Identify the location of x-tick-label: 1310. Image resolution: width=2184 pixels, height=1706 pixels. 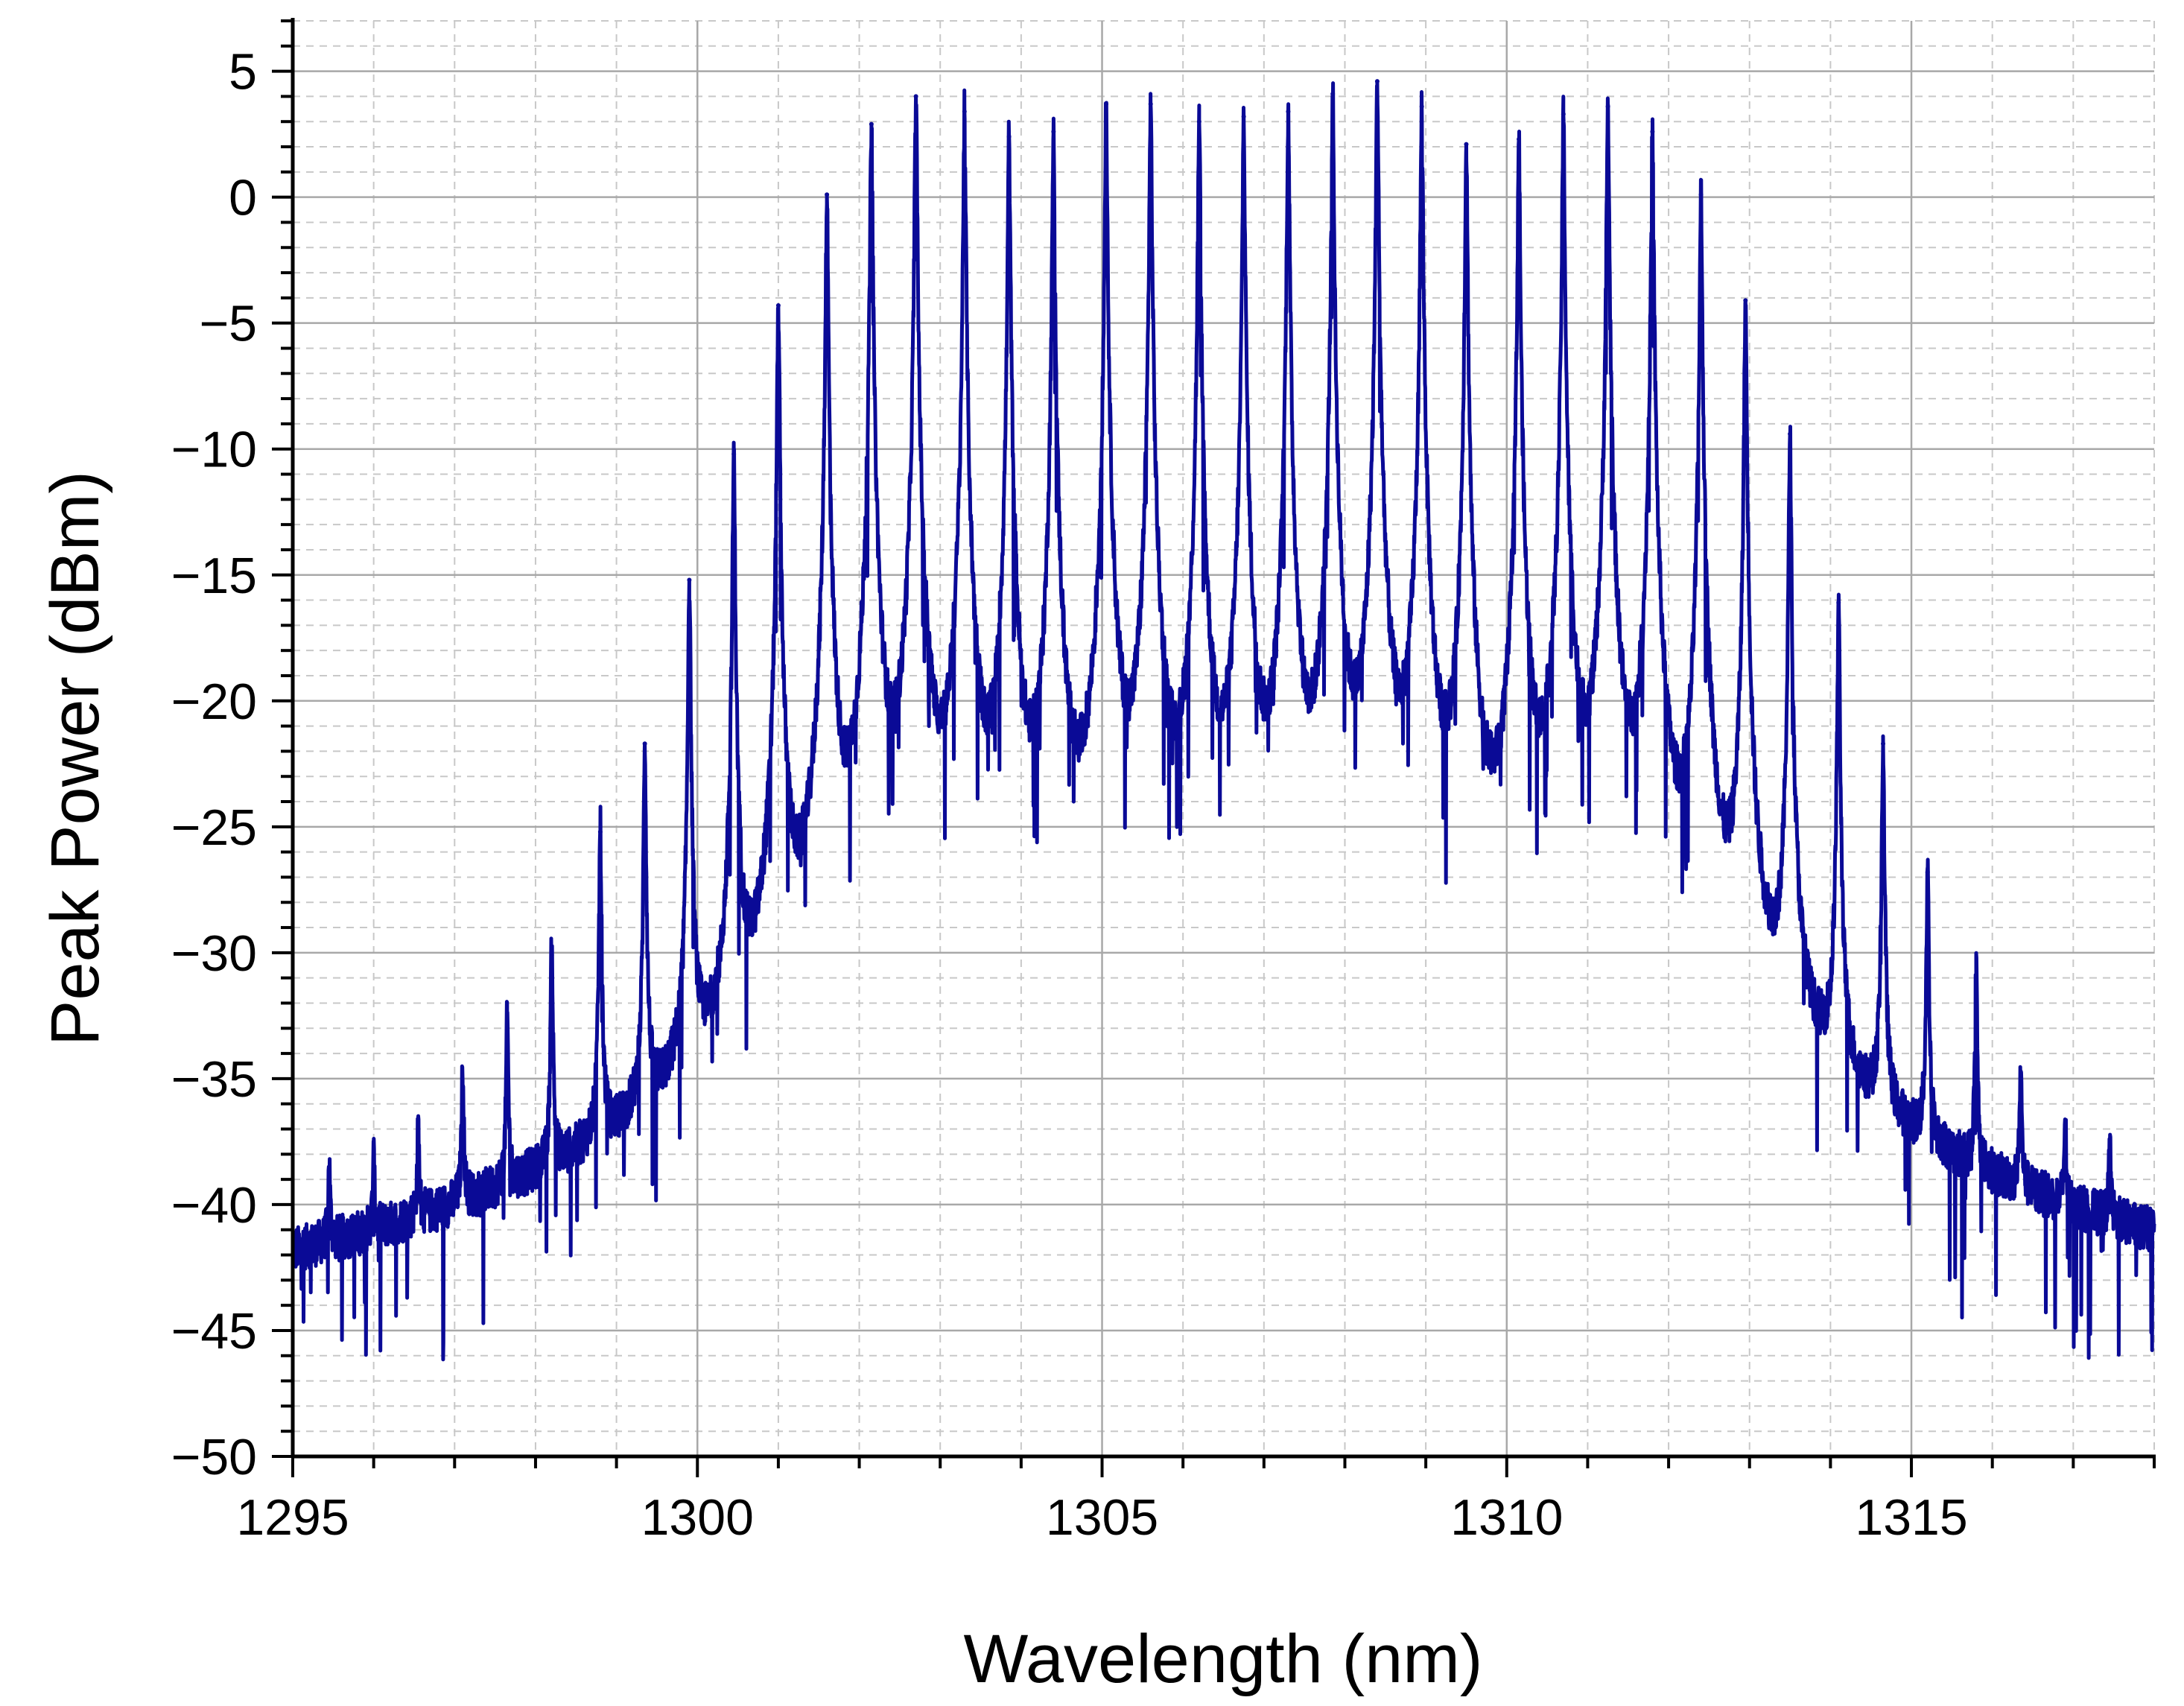
(1506, 1518).